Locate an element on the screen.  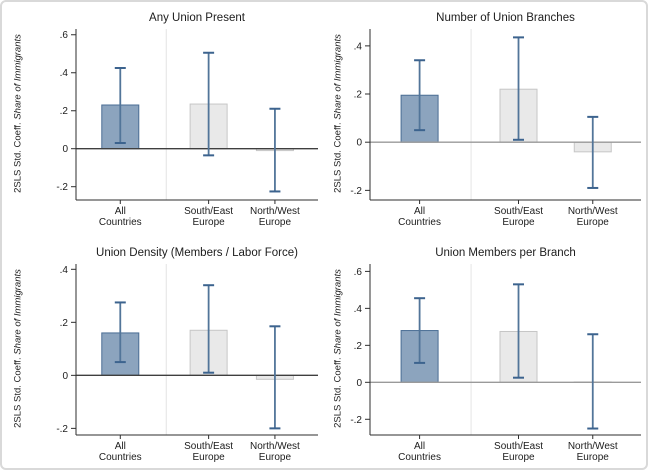
panel-title: Union Members per Branch is located at coordinates (505, 253).